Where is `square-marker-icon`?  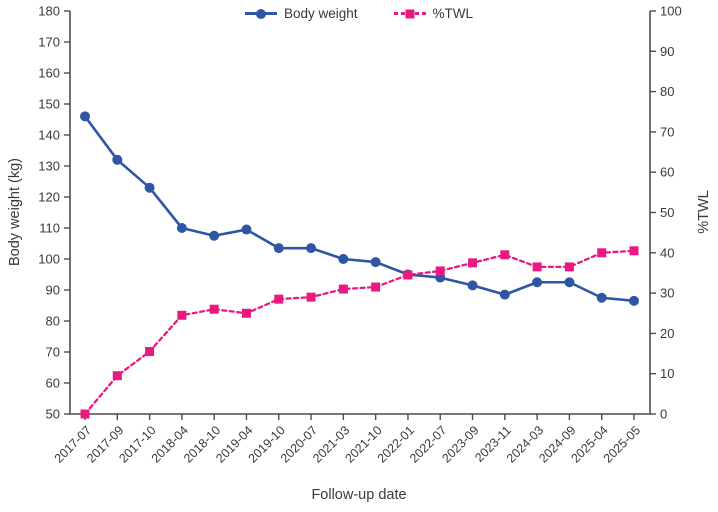
square-marker-icon is located at coordinates (410, 13).